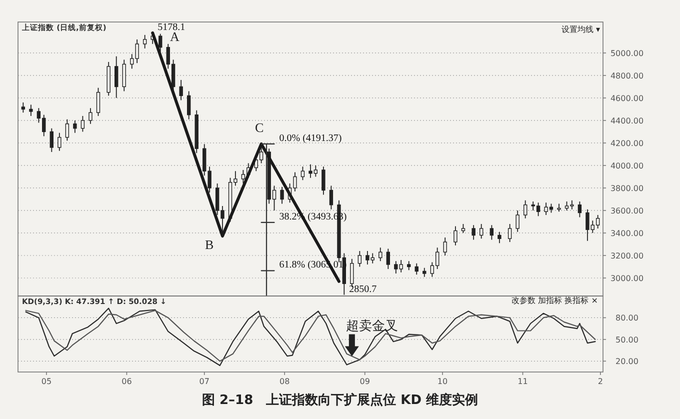  I want to click on annotation: 0.0% (4191.37), so click(310, 138).